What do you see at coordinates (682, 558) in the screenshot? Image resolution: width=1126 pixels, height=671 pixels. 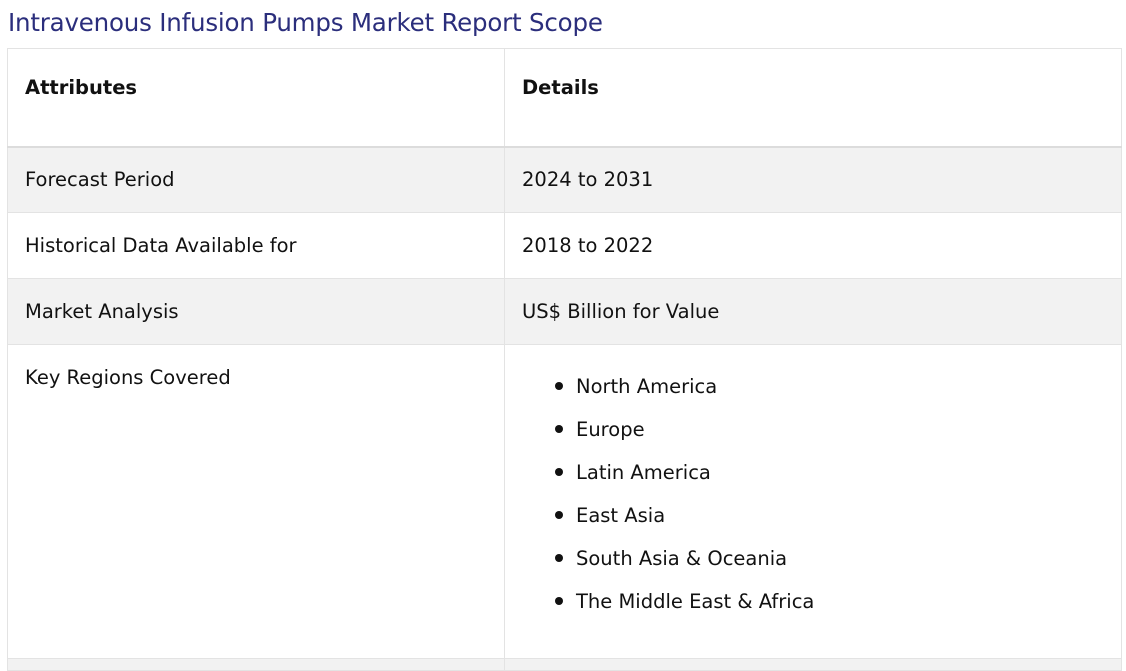 I see `region-label: South Asia & Oceania` at bounding box center [682, 558].